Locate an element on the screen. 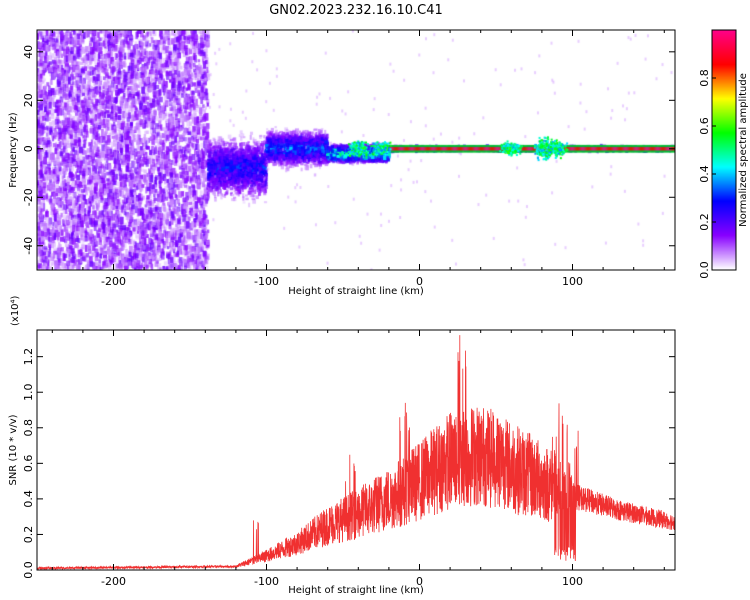 This screenshot has height=600, width=750. snr-xlabel: Height of straight line (km) is located at coordinates (356, 590).